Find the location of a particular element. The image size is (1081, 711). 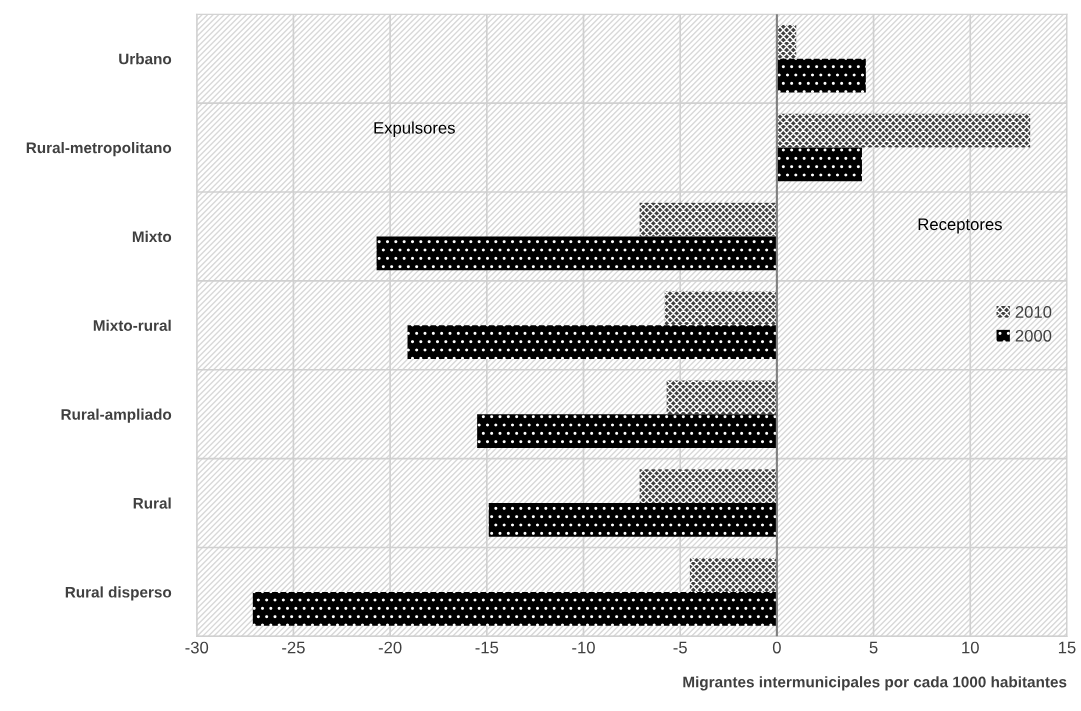

y-tick-label: Rural-ampliado is located at coordinates (116, 415).